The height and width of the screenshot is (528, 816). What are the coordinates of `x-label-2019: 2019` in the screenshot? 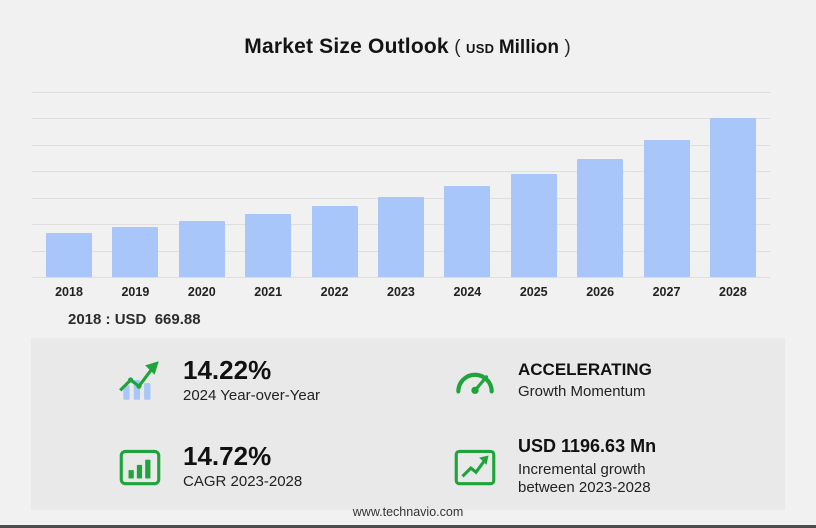 It's located at (135, 292).